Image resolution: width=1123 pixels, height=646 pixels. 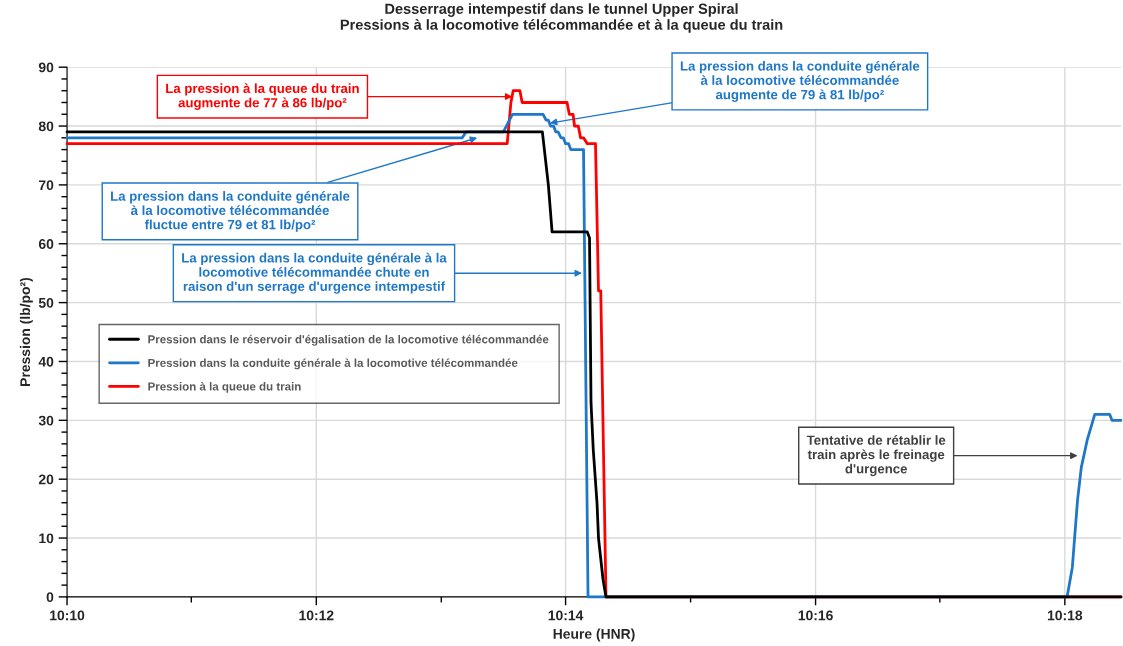 What do you see at coordinates (46, 185) in the screenshot?
I see `y-tick-label: 70` at bounding box center [46, 185].